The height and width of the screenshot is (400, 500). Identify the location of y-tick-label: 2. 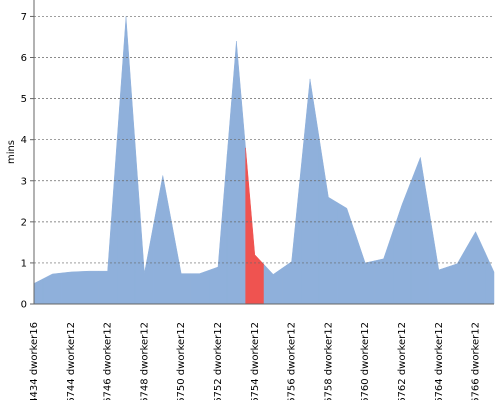
(24, 222).